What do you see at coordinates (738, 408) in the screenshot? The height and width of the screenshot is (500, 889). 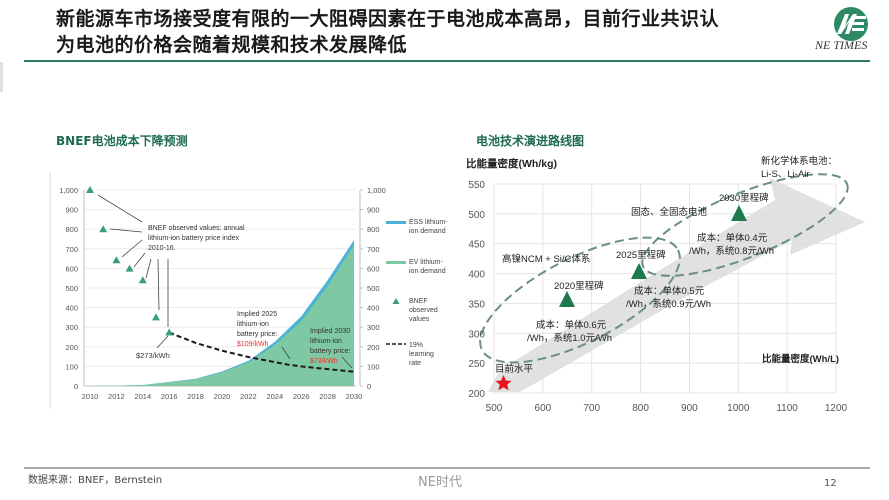 I see `svg-text: 1000` at bounding box center [738, 408].